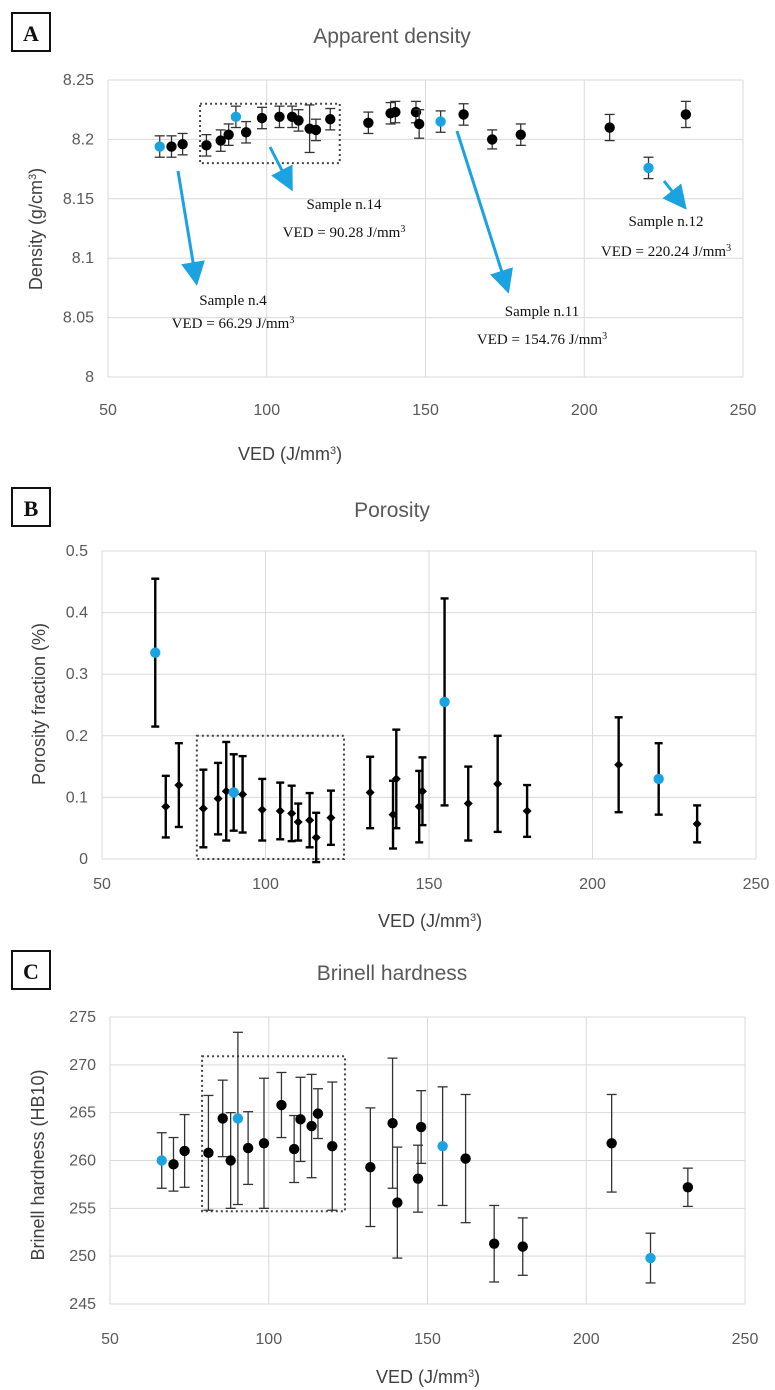  What do you see at coordinates (77, 705) in the screenshot?
I see `panel-b-y-ticks: 0 0.1 0.2 0.3 0.4 0.5` at bounding box center [77, 705].